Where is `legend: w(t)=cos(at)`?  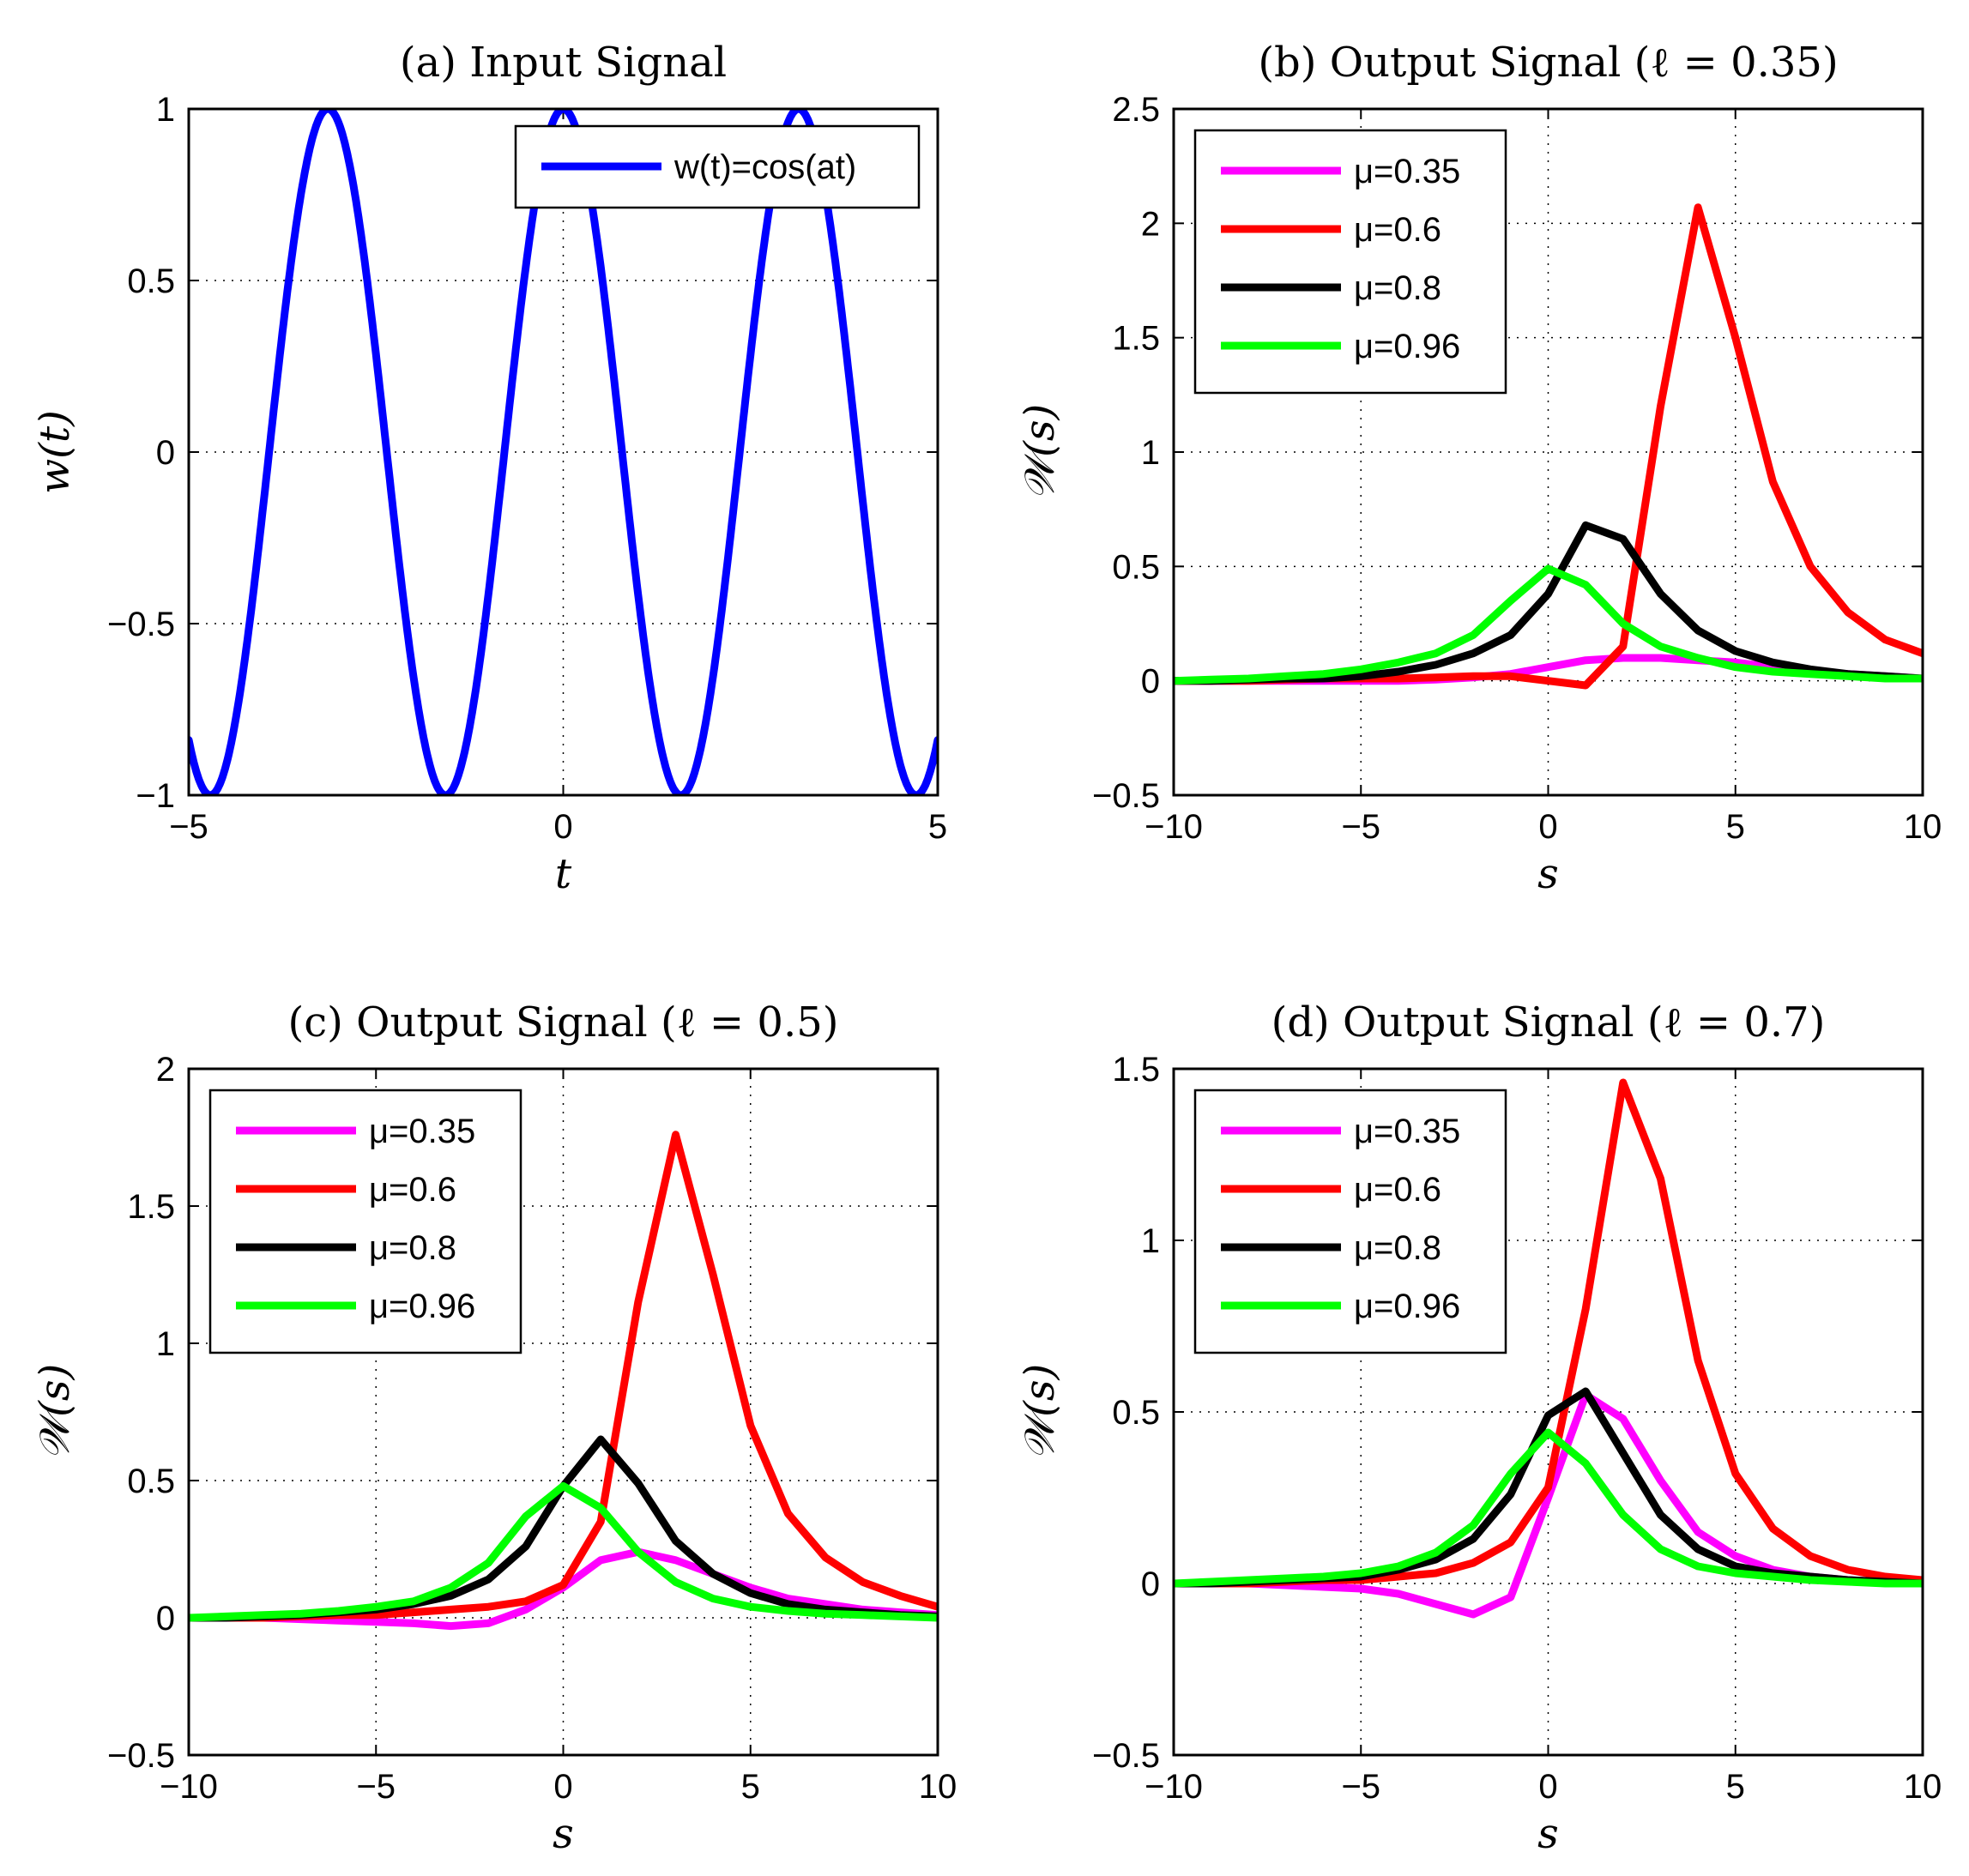
legend: w(t)=cos(at) is located at coordinates (717, 166).